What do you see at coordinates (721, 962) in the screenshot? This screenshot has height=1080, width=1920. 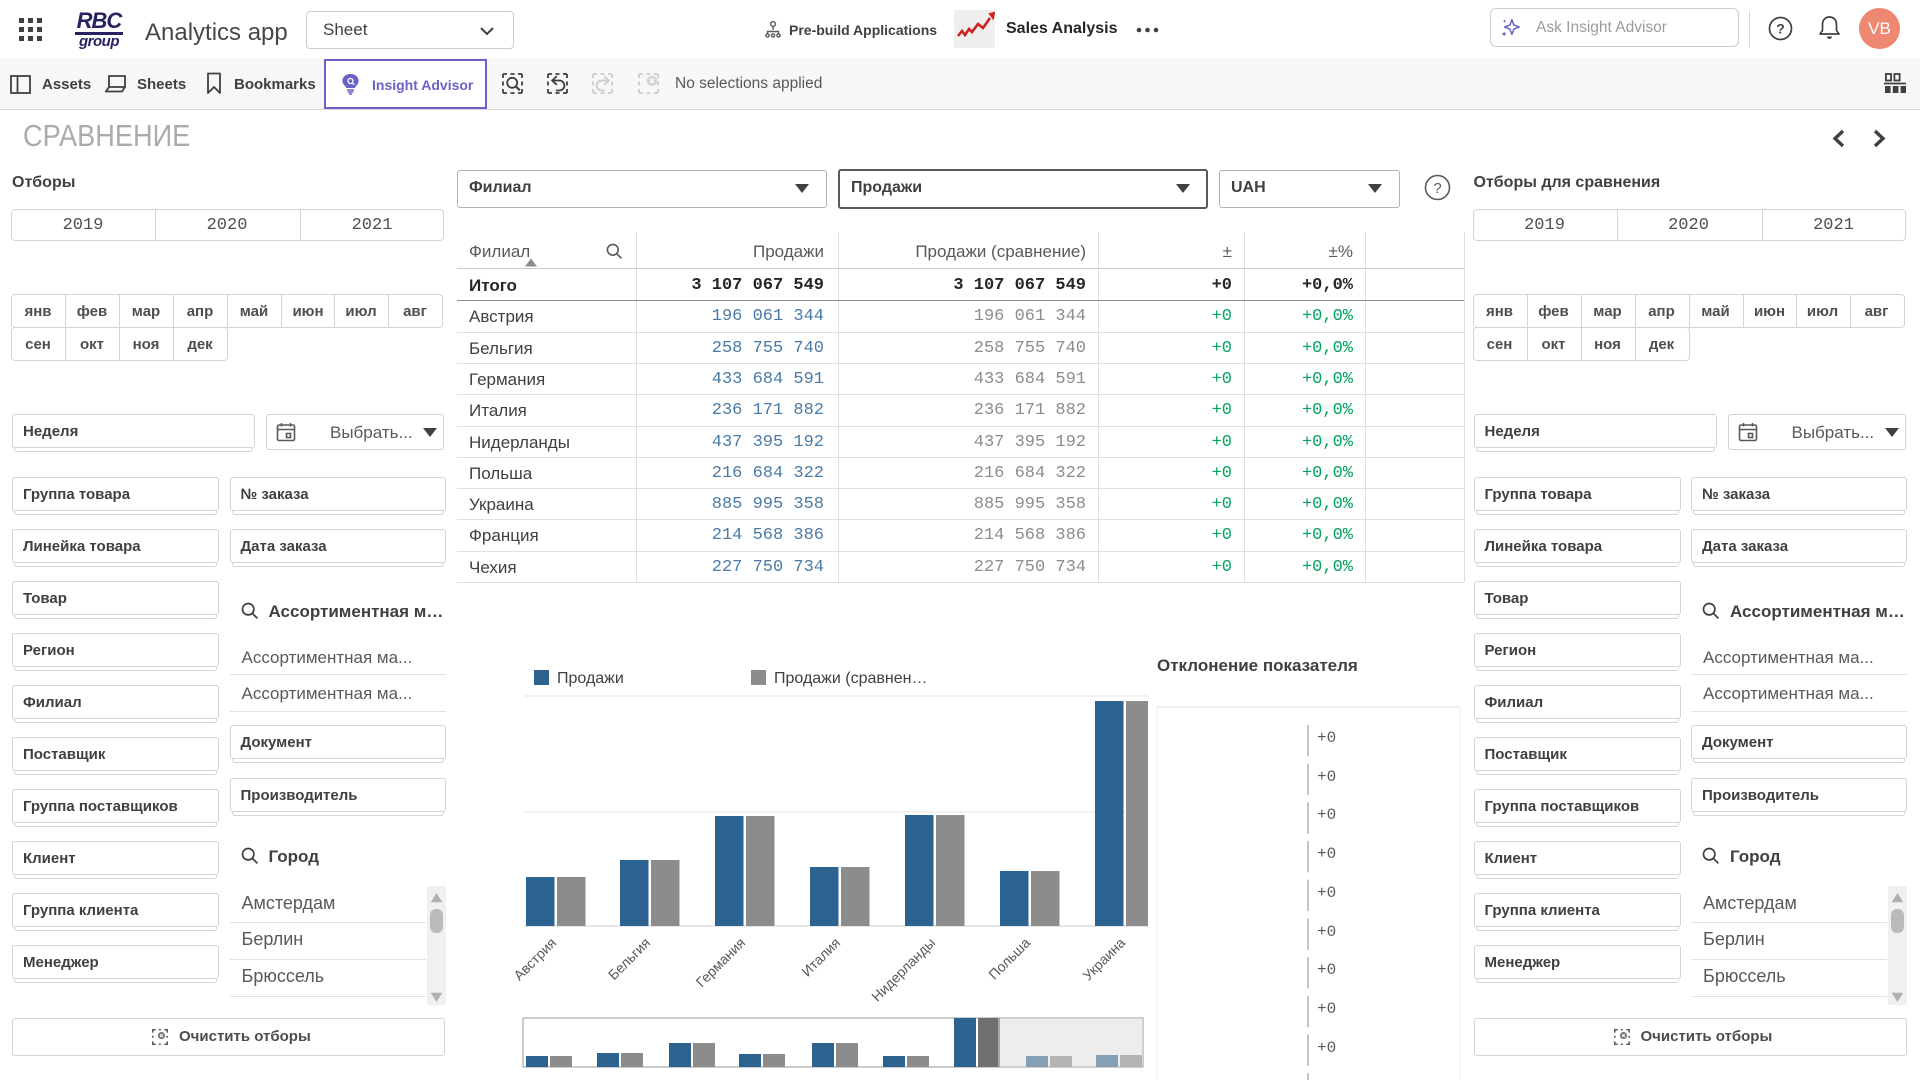 I see `svg-text: Германия` at bounding box center [721, 962].